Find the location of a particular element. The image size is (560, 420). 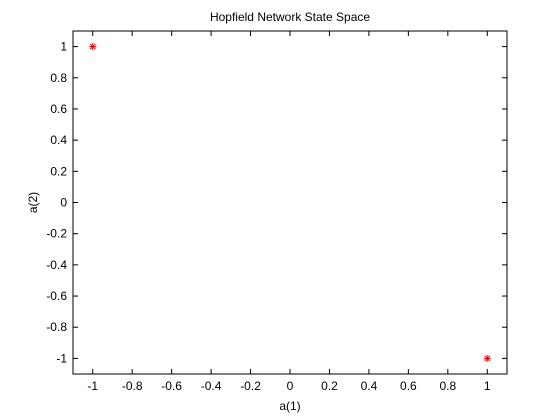

x-tick-label: 0.8 is located at coordinates (447, 386).